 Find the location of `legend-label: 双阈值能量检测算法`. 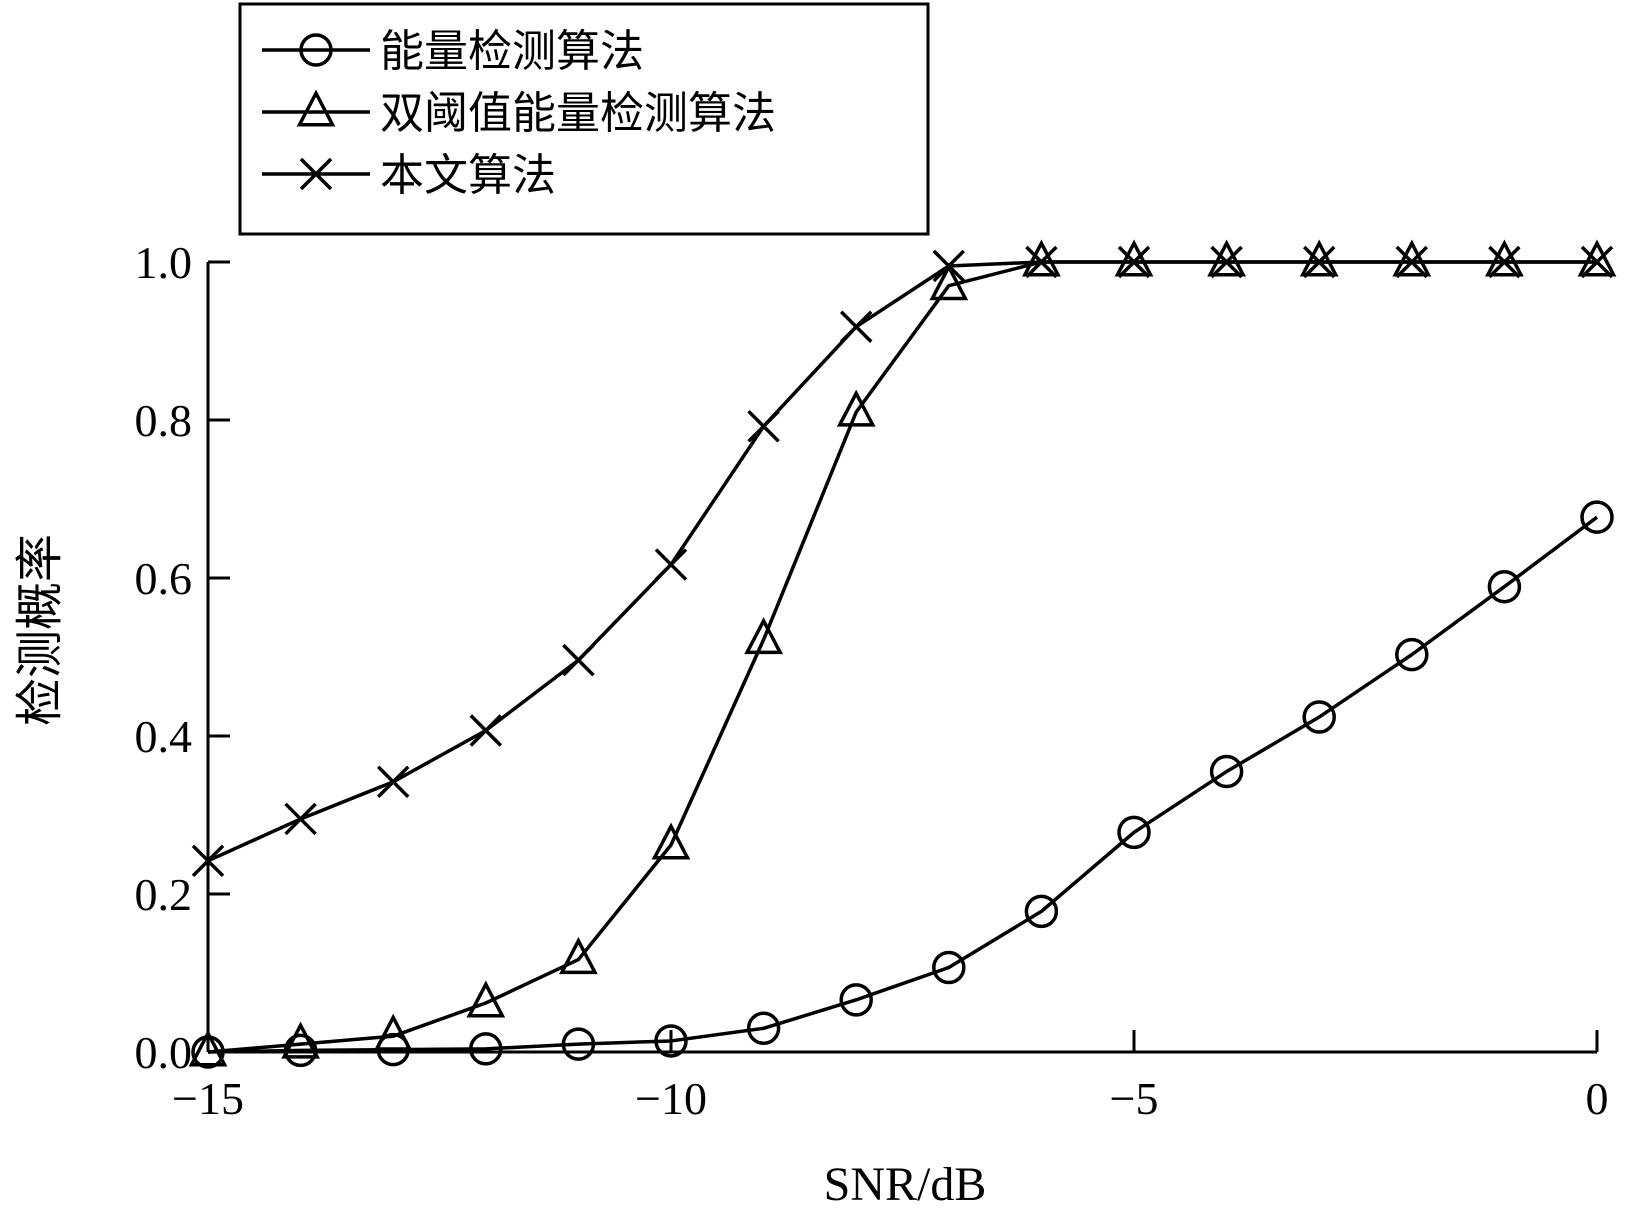

legend-label: 双阈值能量检测算法 is located at coordinates (578, 113).